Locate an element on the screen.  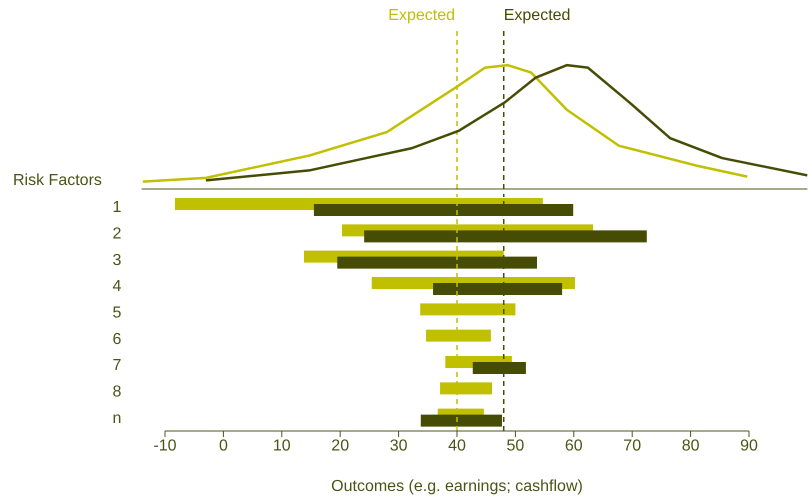
y-tick-label: 3 is located at coordinates (117, 260).